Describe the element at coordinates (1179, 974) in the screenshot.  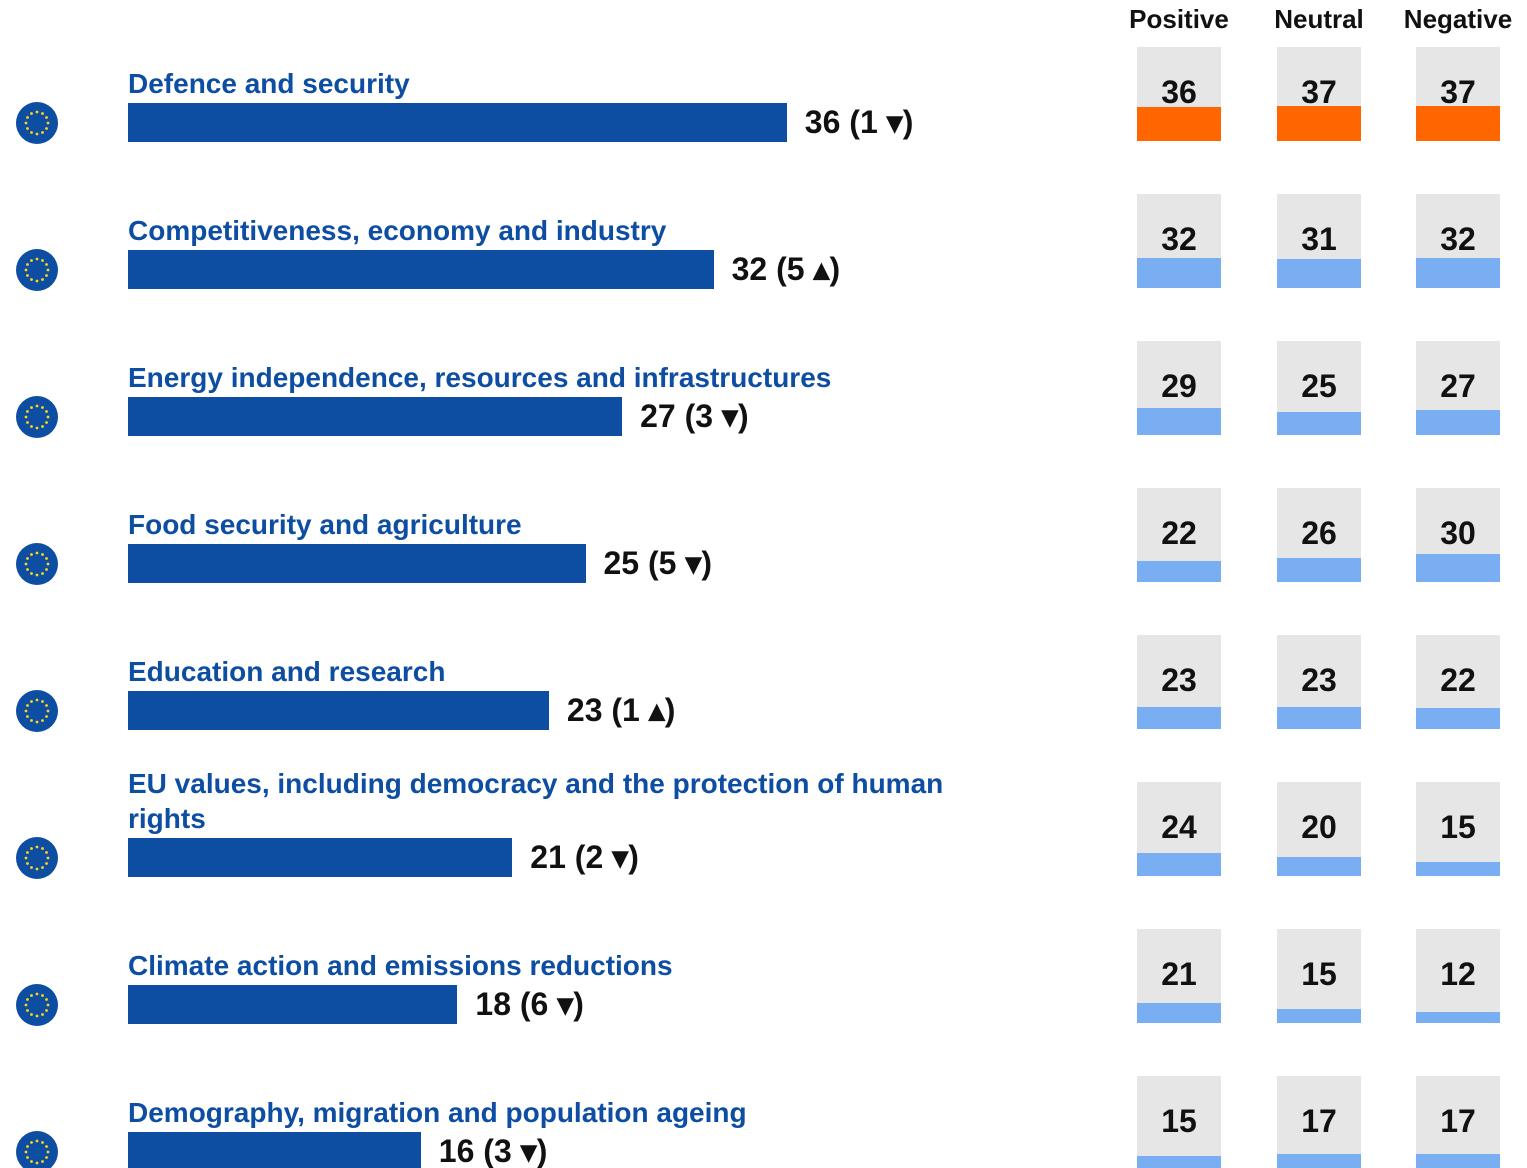
I see `score-label: 21` at that location.